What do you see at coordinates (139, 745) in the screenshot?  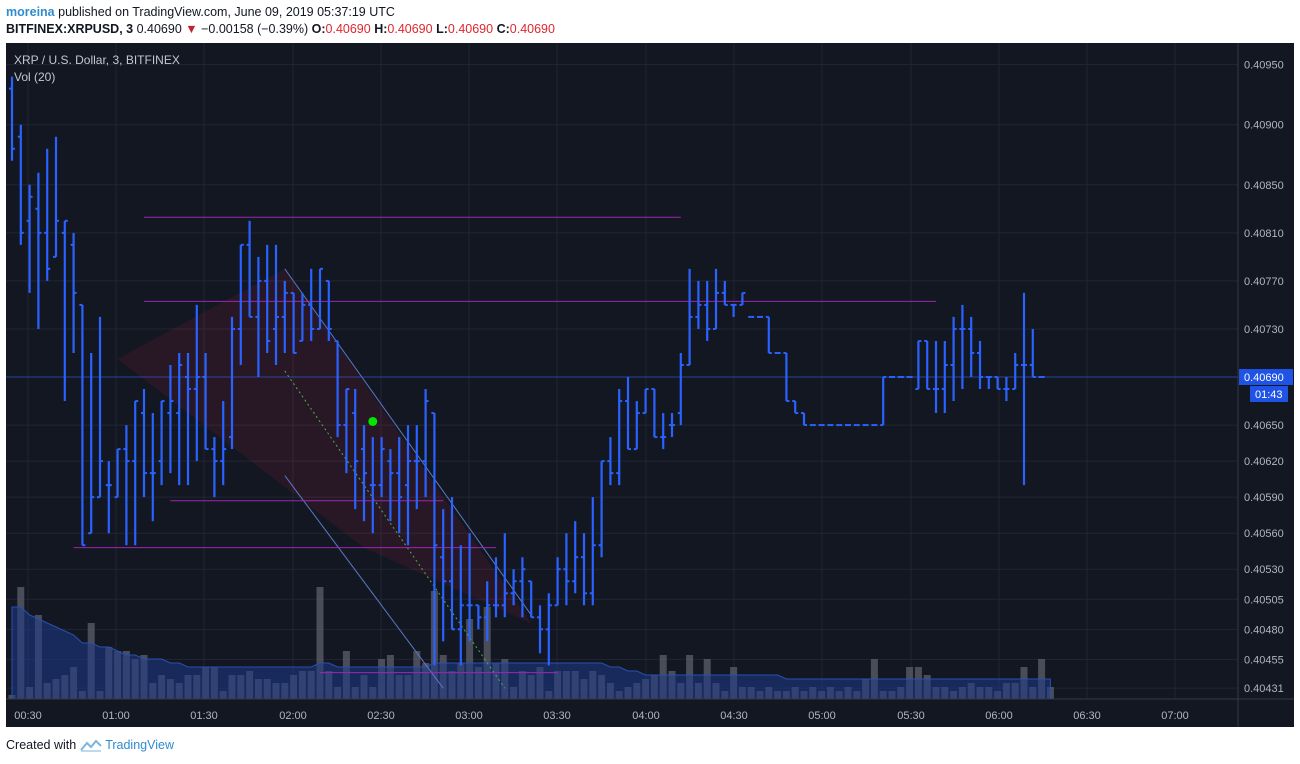 I see `tradingview-link: TradingView` at bounding box center [139, 745].